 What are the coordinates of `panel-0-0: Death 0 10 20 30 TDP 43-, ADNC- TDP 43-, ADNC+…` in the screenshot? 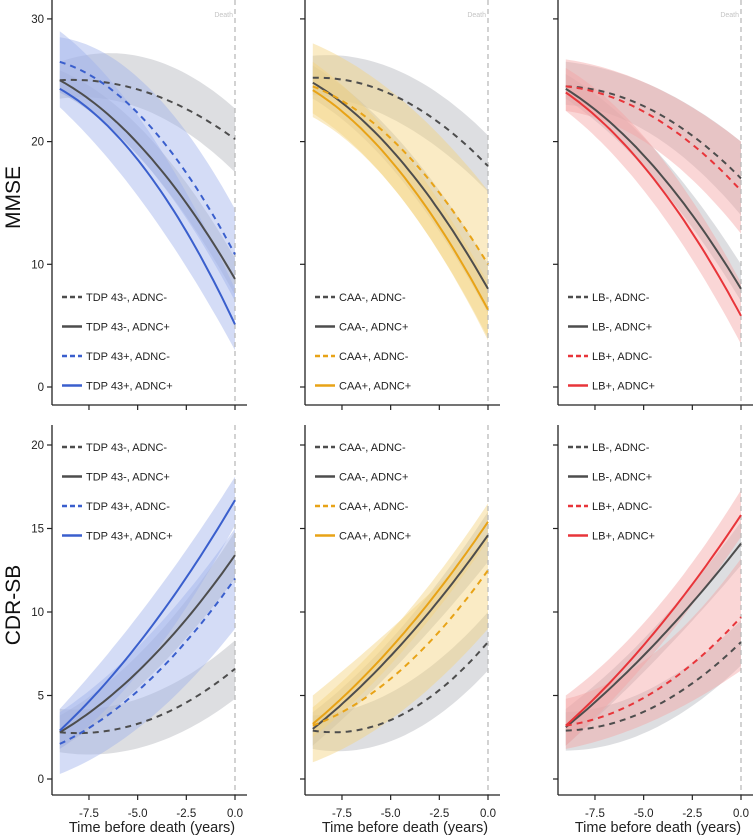 It's located at (139, 205).